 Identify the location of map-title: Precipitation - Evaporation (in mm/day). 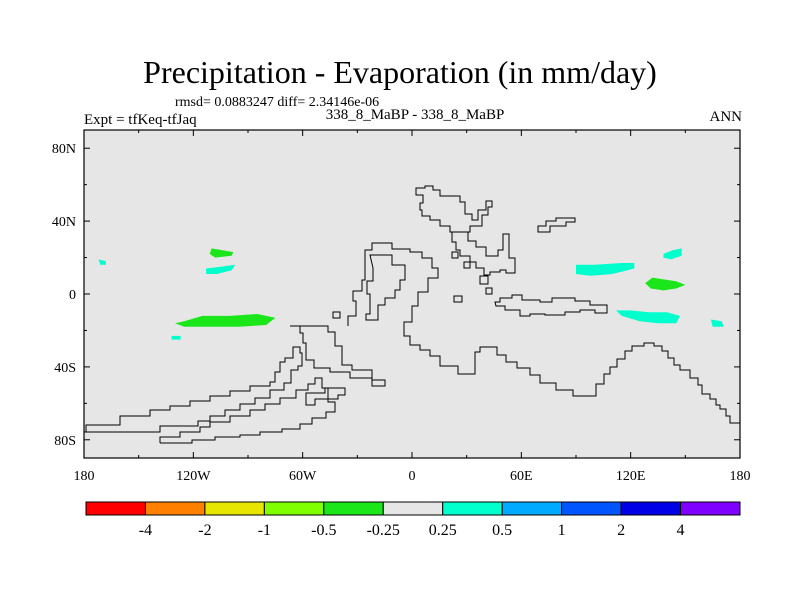
(400, 72).